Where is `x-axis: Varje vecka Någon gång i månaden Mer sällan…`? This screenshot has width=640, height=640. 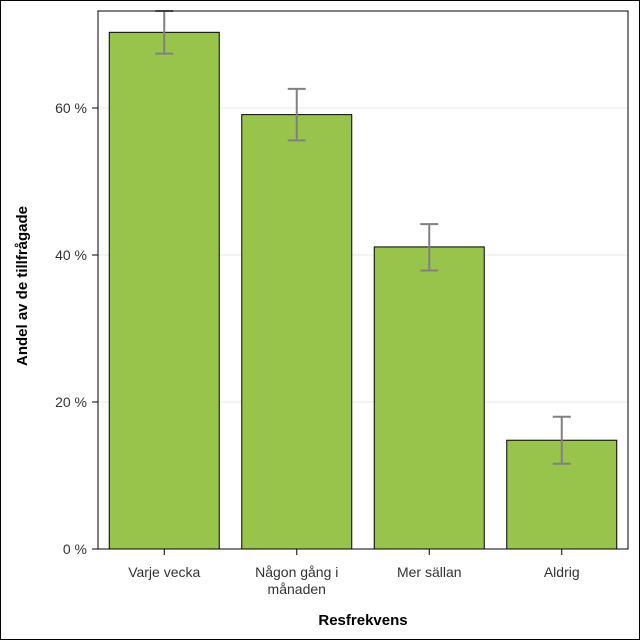
x-axis: Varje vecka Någon gång i månaden Mer sällan… is located at coordinates (354, 573).